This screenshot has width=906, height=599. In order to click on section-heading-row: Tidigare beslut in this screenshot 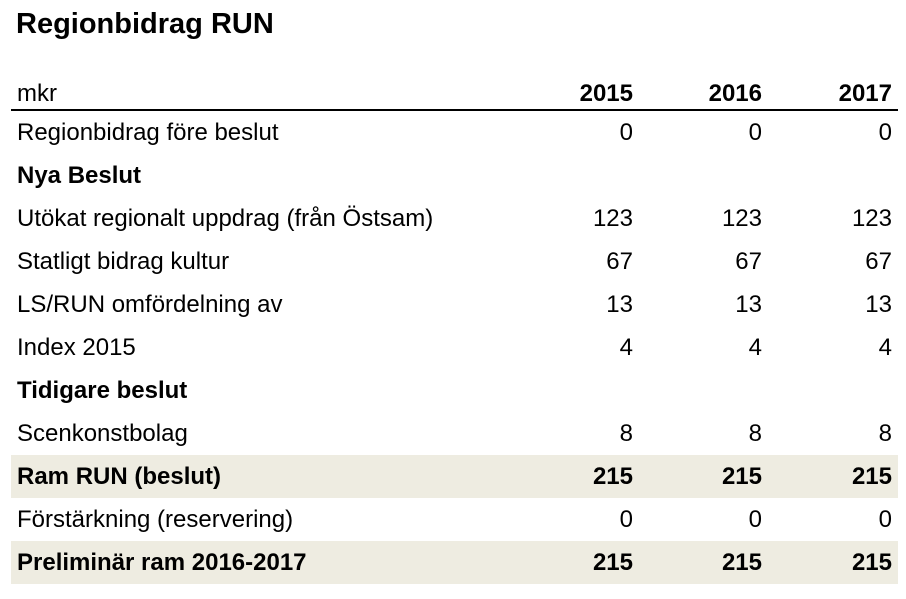, I will do `click(454, 390)`.